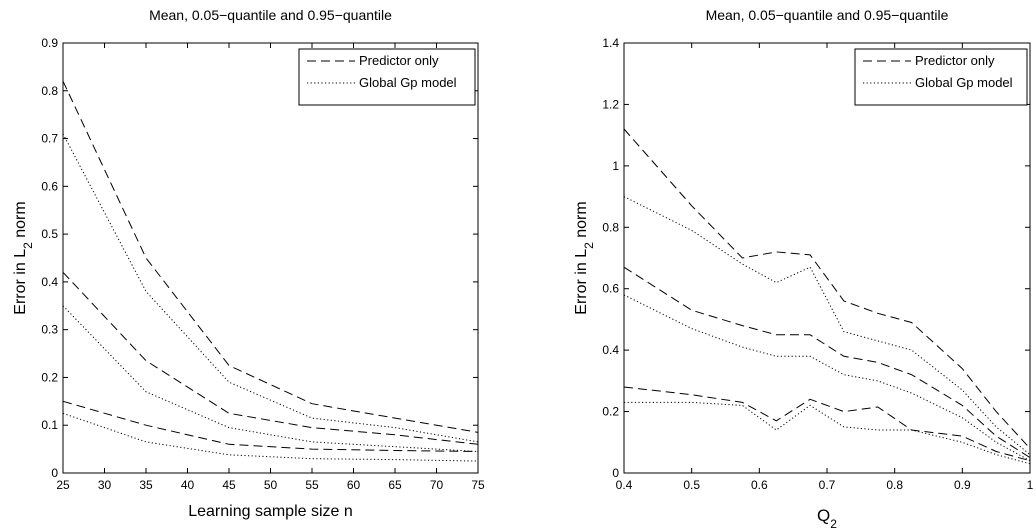 This screenshot has width=1036, height=532. What do you see at coordinates (962, 485) in the screenshot?
I see `x-tick-label: 0.9` at bounding box center [962, 485].